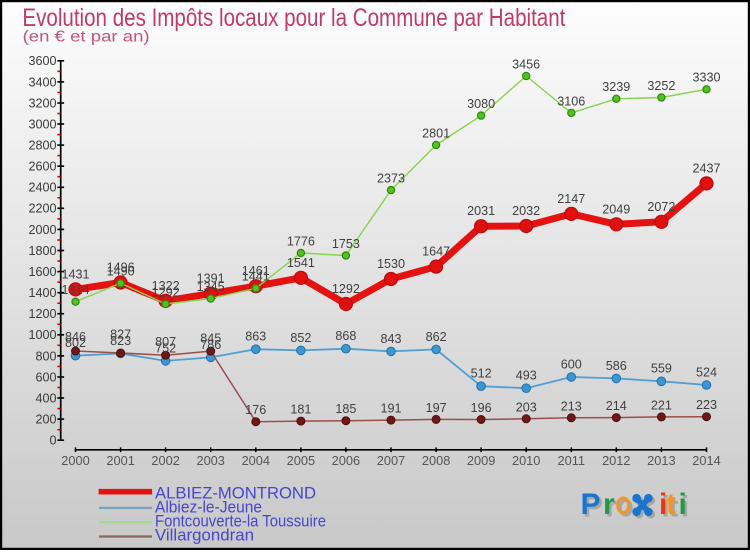 Image resolution: width=750 pixels, height=555 pixels. I want to click on svg-text: 3200, so click(42, 103).